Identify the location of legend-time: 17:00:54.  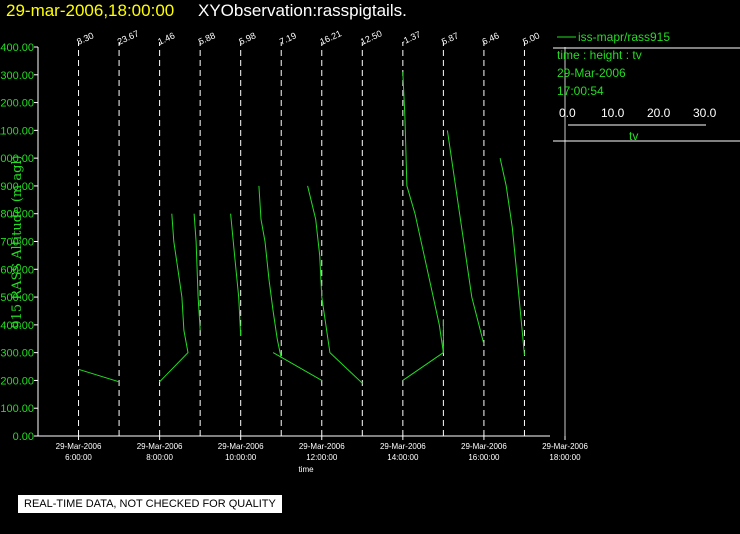
(580, 91).